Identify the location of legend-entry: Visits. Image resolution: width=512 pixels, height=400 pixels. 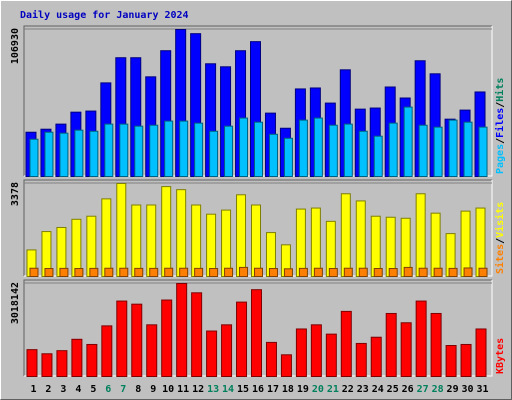
(500, 220).